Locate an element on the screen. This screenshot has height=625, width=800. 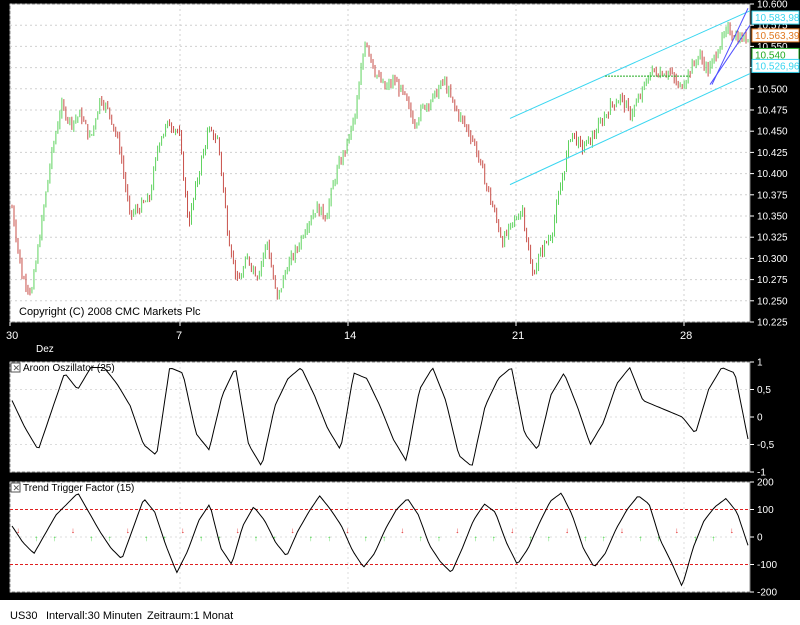
price-x-axis: 30 7 14 21 28 is located at coordinates (349, 332).